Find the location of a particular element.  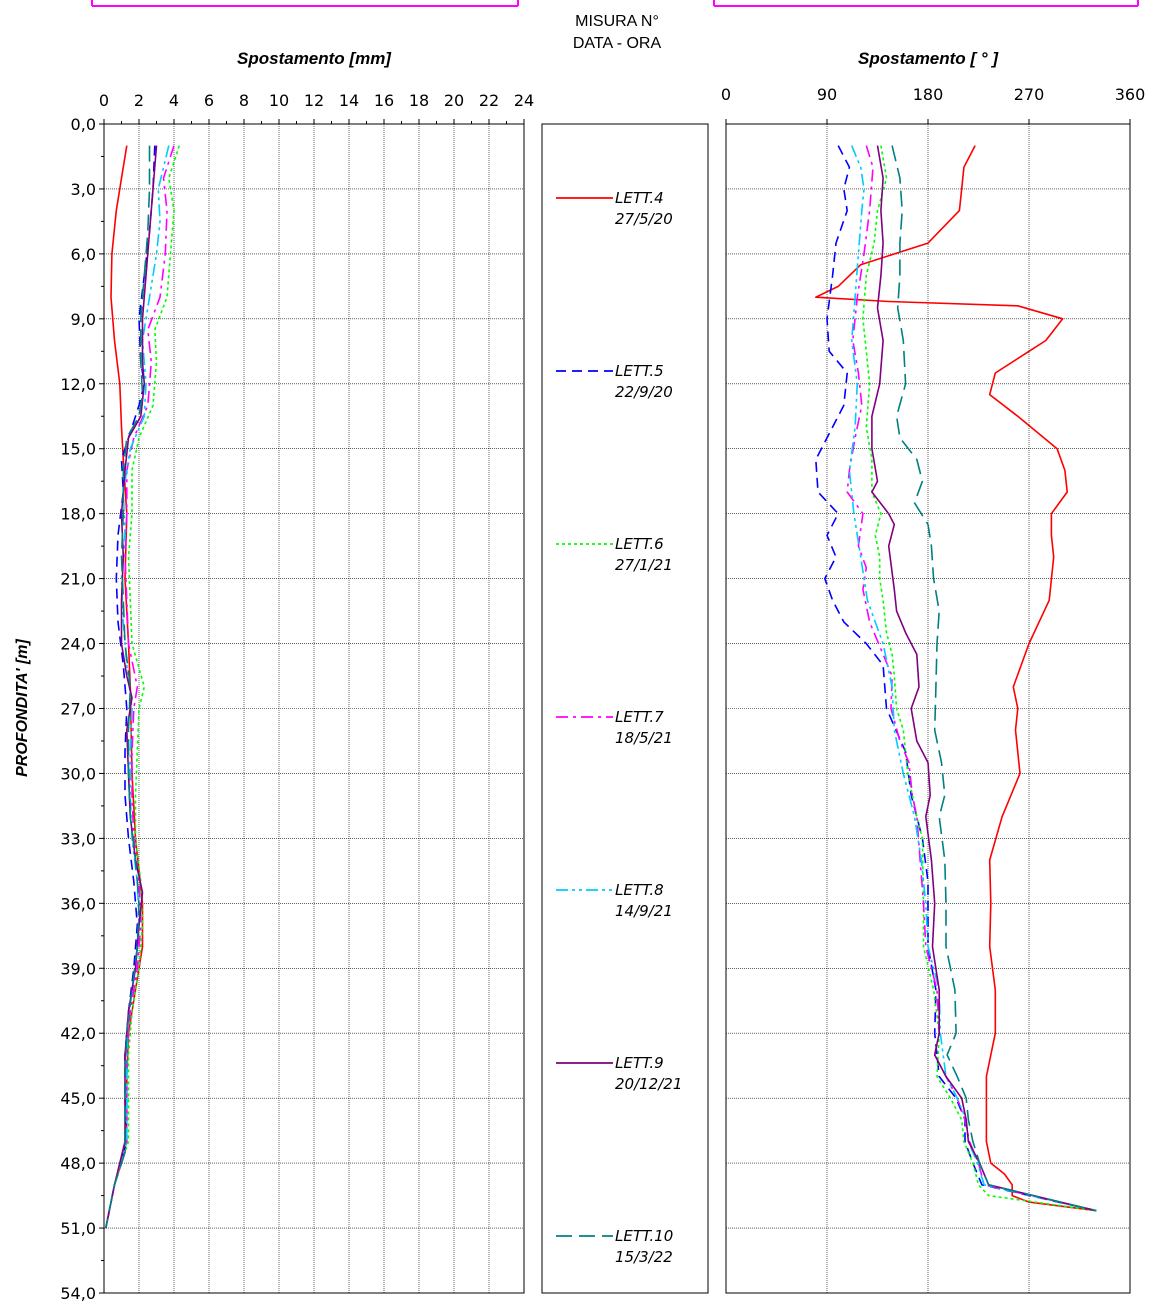

depth-tick-label: 18,0 is located at coordinates (78, 514).